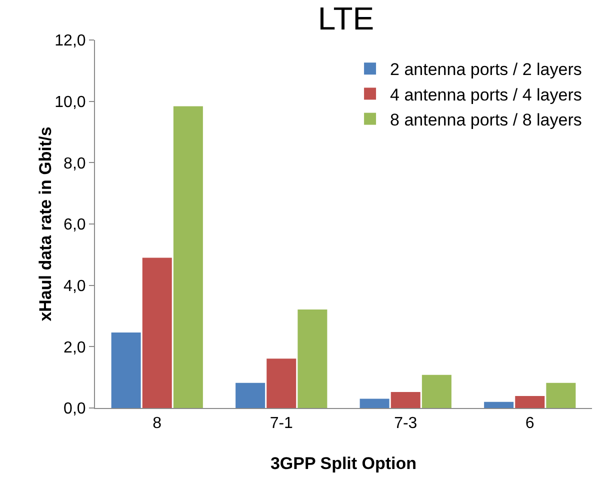  Describe the element at coordinates (486, 120) in the screenshot. I see `legend-label: 8 antenna ports / 8 layers` at that location.